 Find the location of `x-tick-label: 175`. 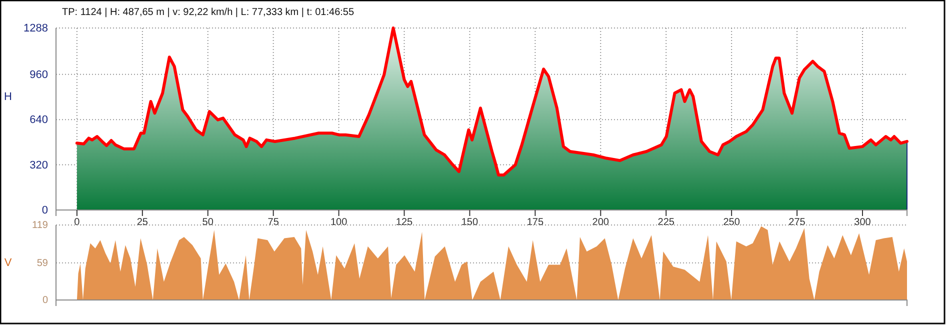

x-tick-label: 175 is located at coordinates (535, 222).